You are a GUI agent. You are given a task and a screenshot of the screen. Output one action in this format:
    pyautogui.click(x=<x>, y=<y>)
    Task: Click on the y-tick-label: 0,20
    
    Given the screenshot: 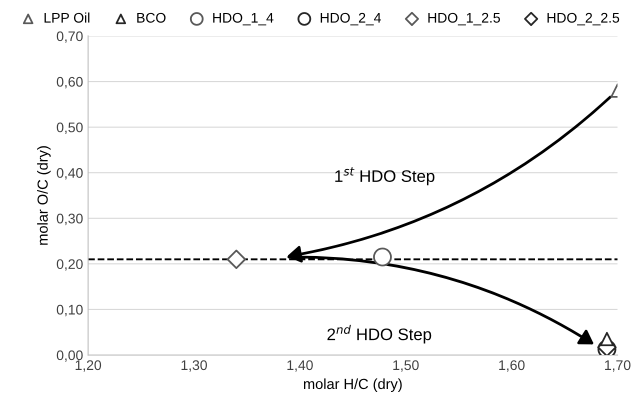 What is the action you would take?
    pyautogui.click(x=69, y=265)
    